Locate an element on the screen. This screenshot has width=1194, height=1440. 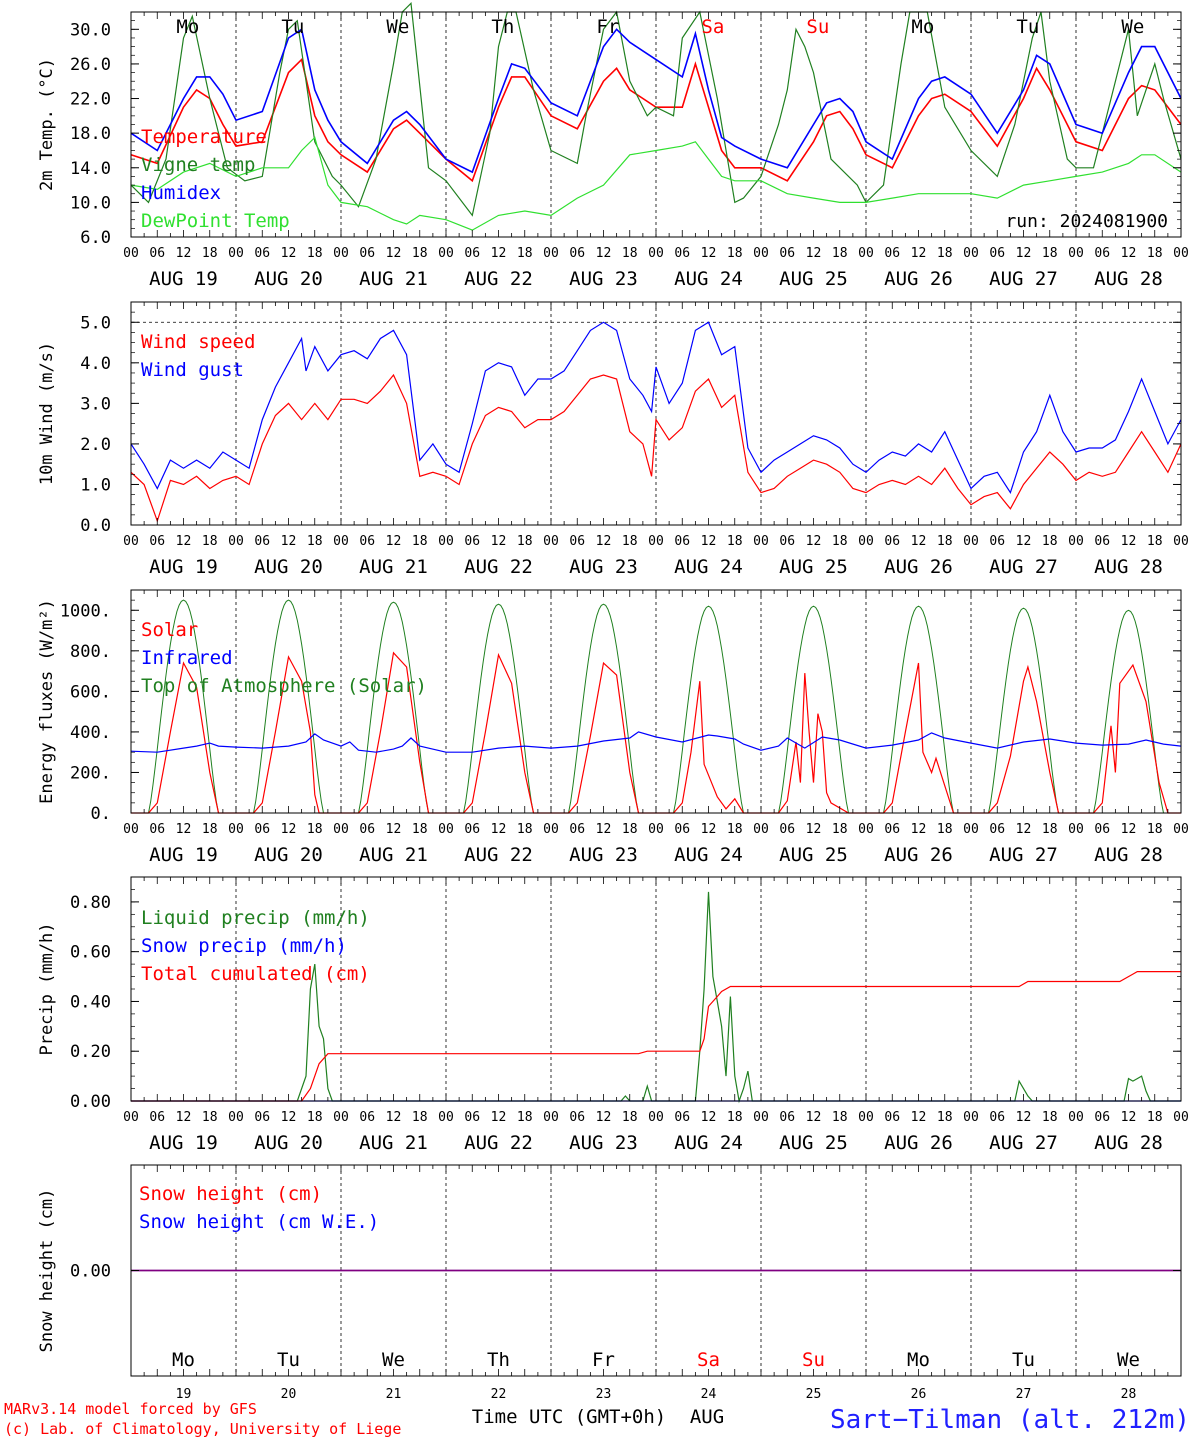
y-axis-label: Precip (mm/h) is located at coordinates (47, 988).